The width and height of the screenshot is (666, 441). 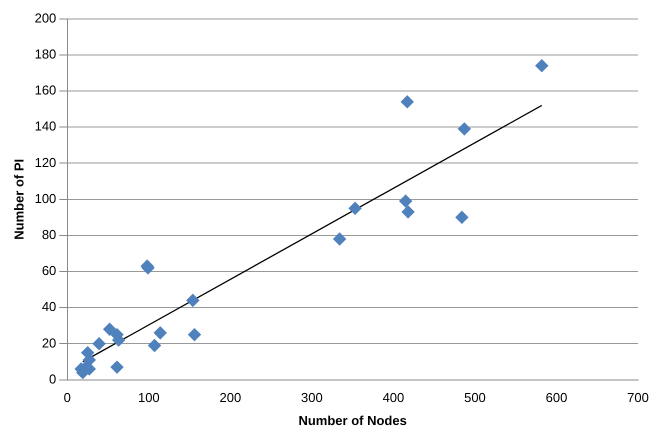 I want to click on x-tick-label: 500, so click(x=475, y=398).